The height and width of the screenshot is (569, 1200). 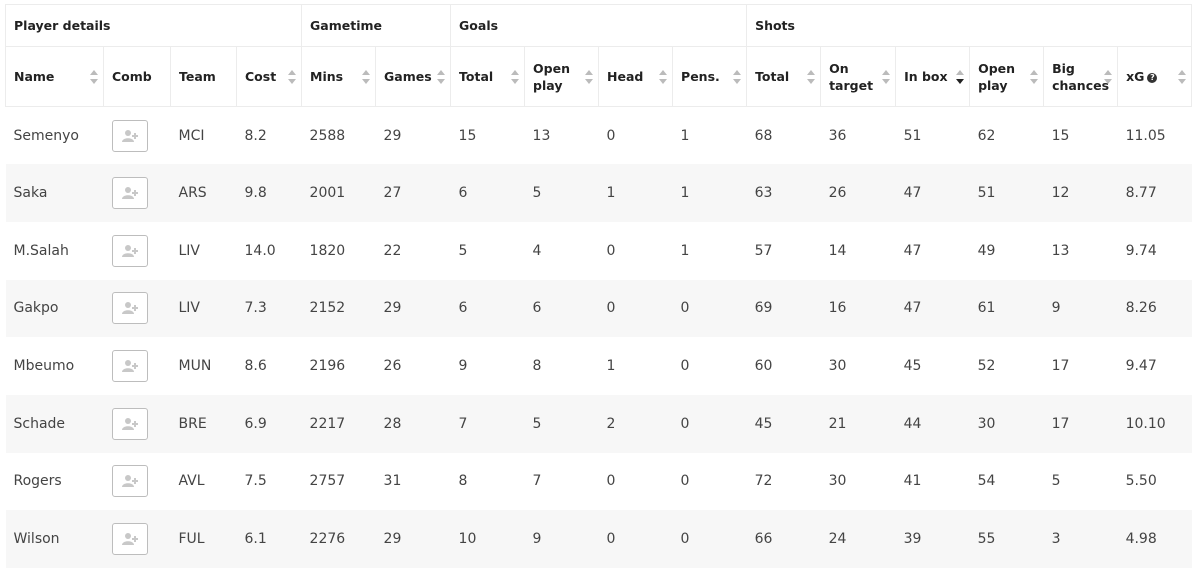 I want to click on column-header: xG?, so click(x=1155, y=76).